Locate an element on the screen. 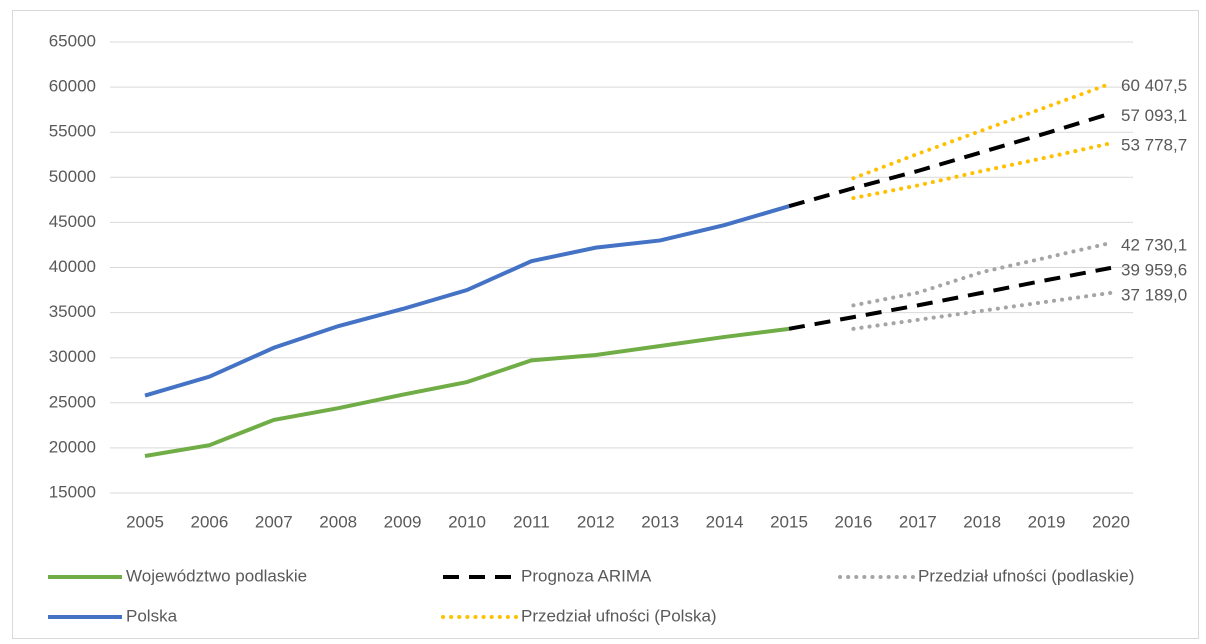 This screenshot has height=644, width=1206. x-tick-label: 2009 is located at coordinates (403, 521).